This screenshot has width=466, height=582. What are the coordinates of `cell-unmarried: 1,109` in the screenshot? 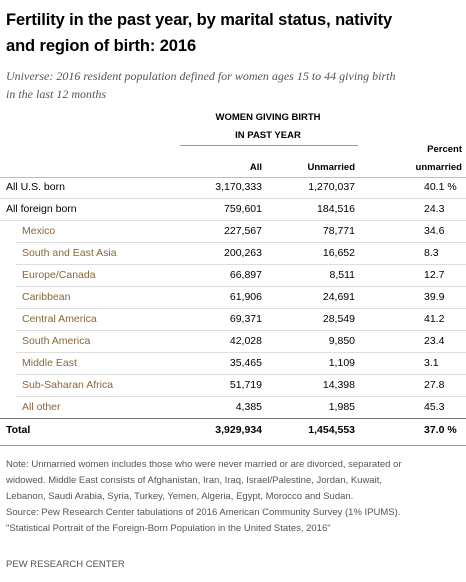 It's located at (341, 363).